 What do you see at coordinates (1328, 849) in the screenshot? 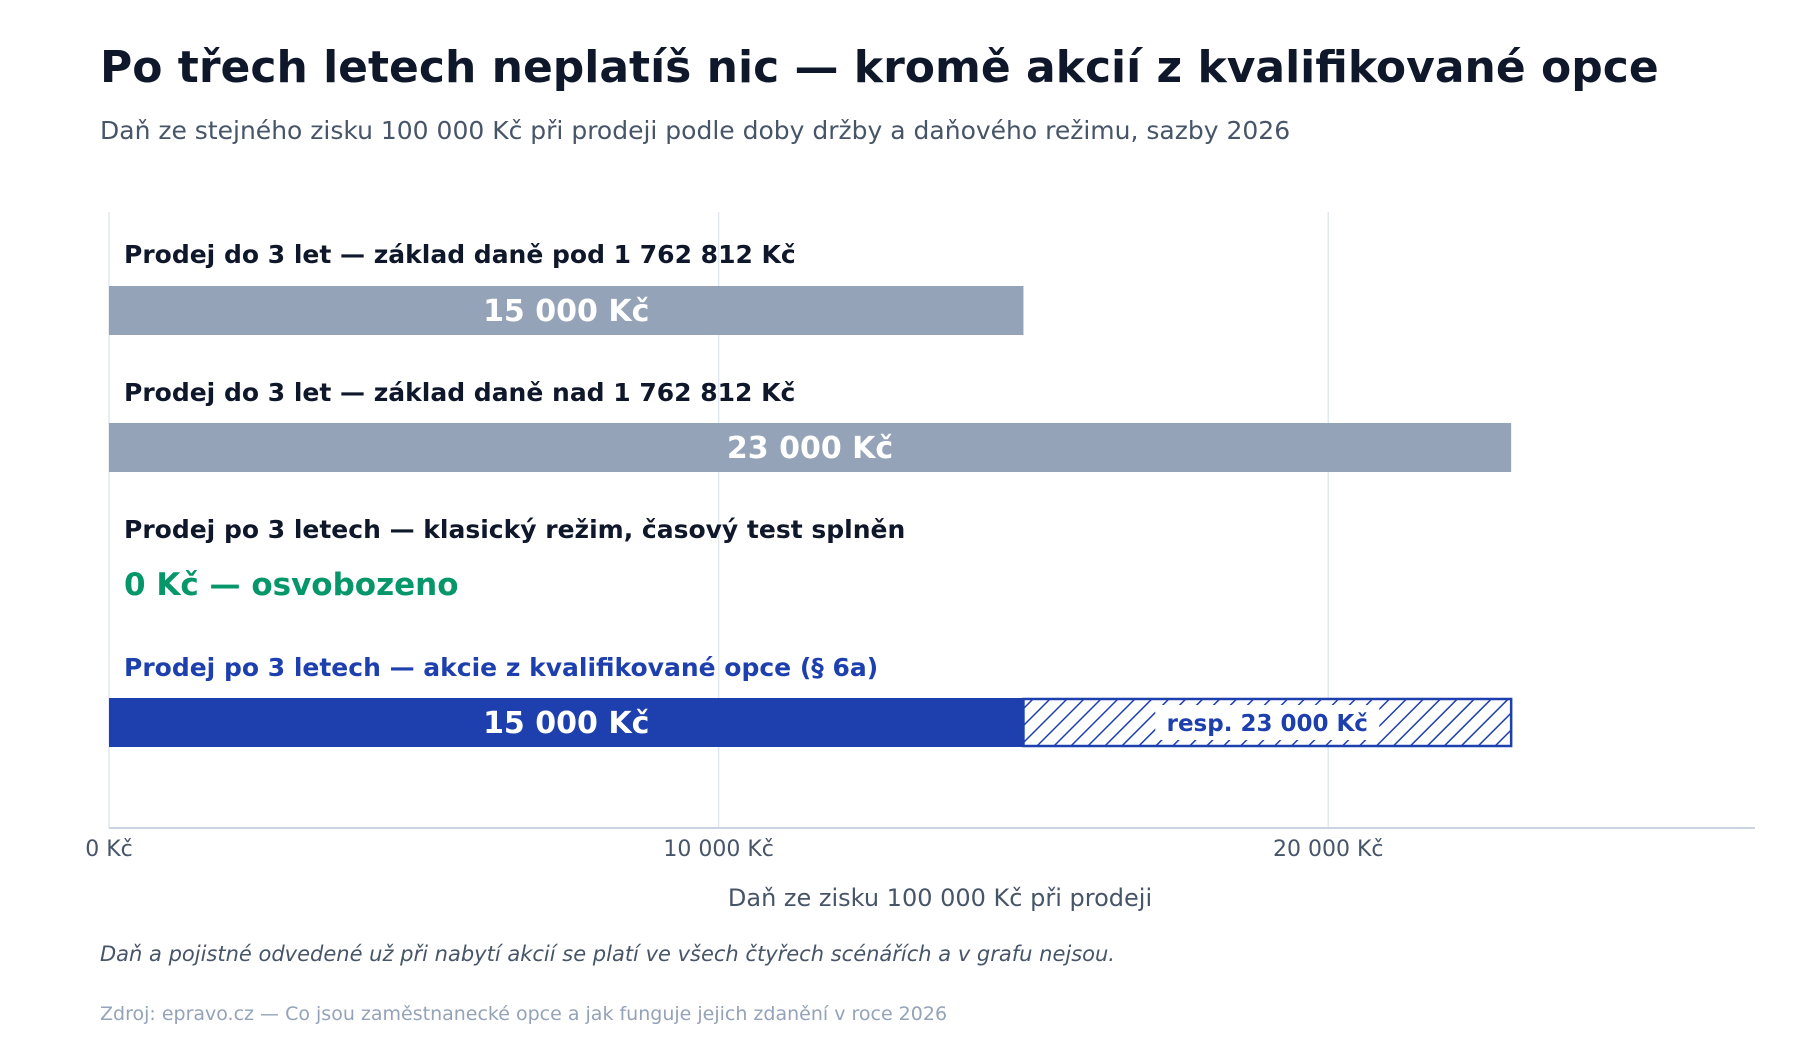
I see `x-tick-label: 20 000 Kč` at bounding box center [1328, 849].